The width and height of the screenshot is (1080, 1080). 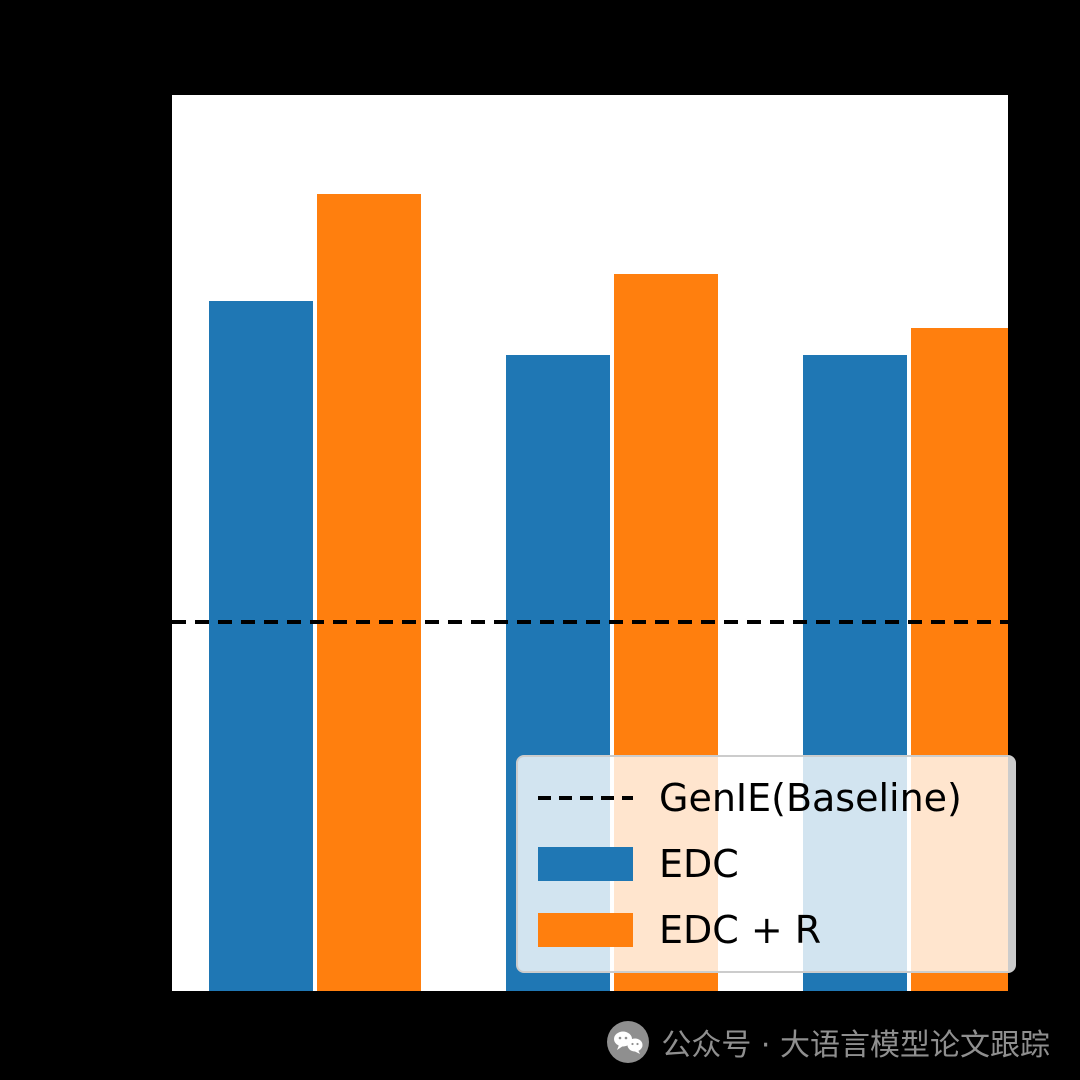 I want to click on dashed-line-sample, so click(x=585, y=798).